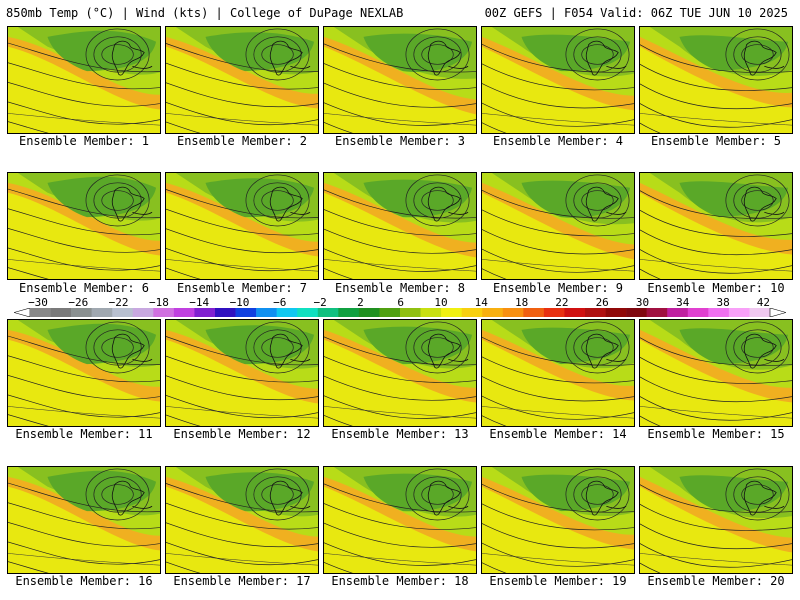  Describe the element at coordinates (716, 434) in the screenshot. I see `ensemble-member-label: Ensemble Member: 15` at that location.